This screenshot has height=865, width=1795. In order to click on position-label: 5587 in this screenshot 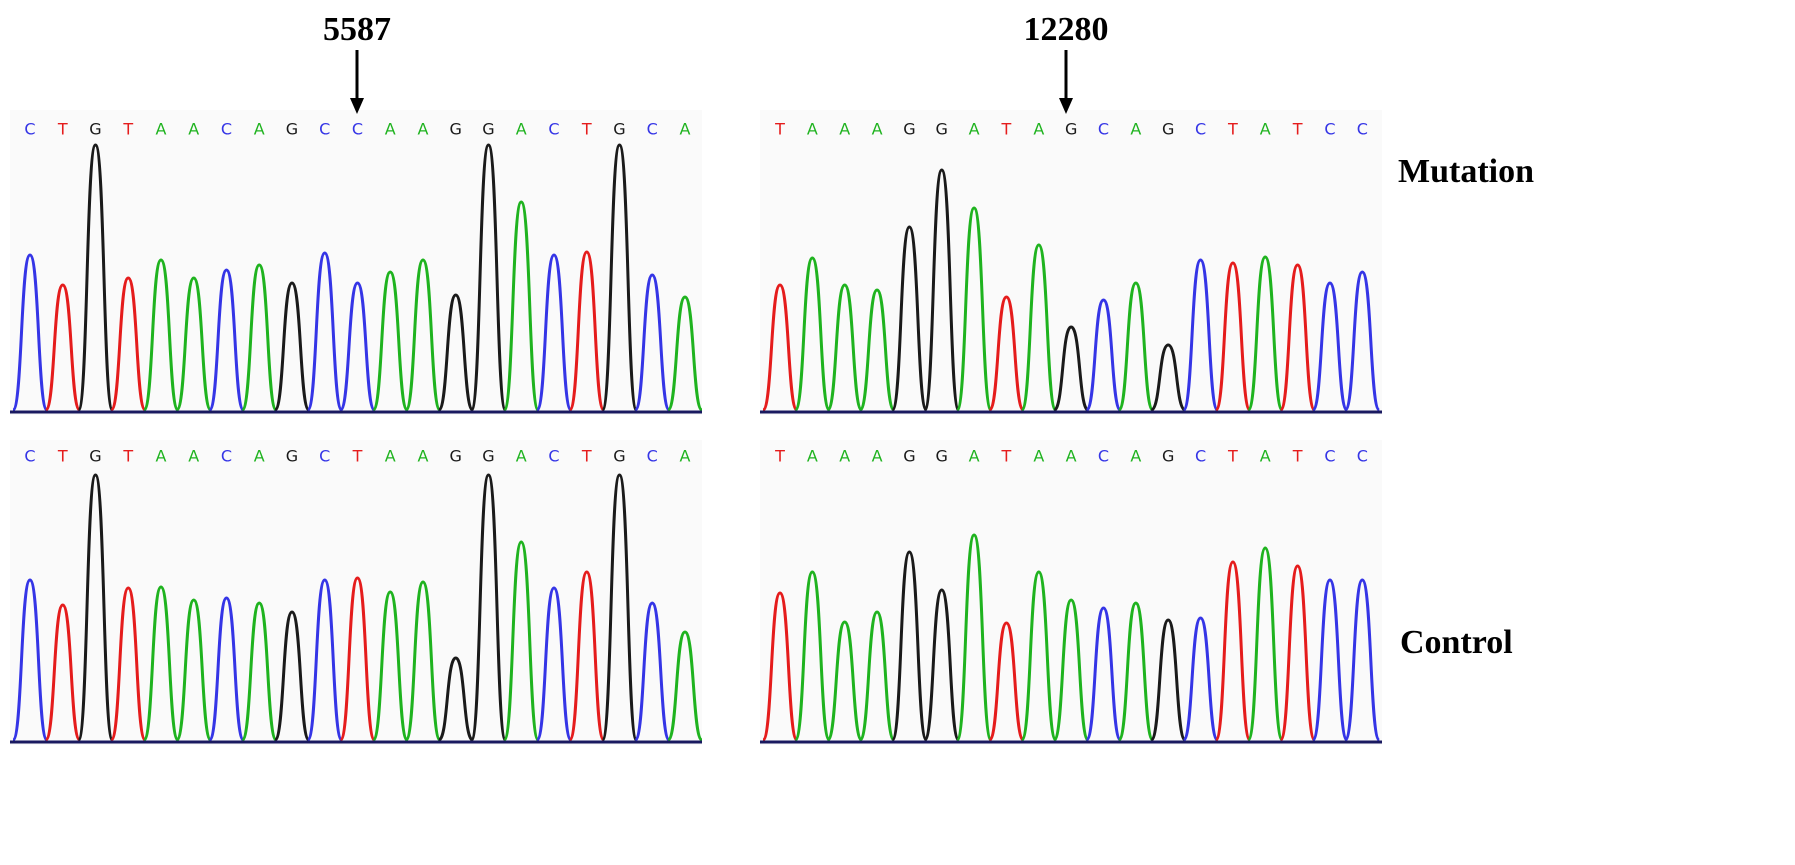, I will do `click(357, 29)`.